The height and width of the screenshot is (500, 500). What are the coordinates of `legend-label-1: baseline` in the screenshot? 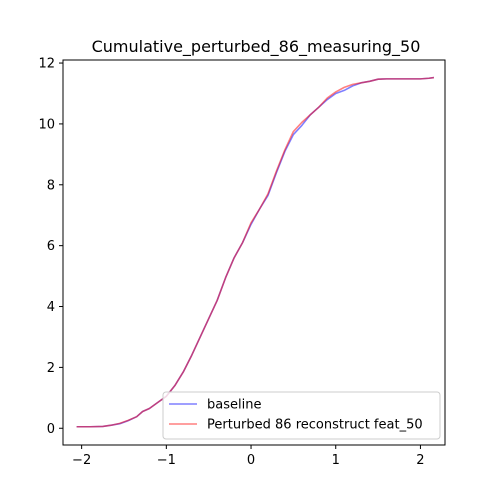 It's located at (234, 405).